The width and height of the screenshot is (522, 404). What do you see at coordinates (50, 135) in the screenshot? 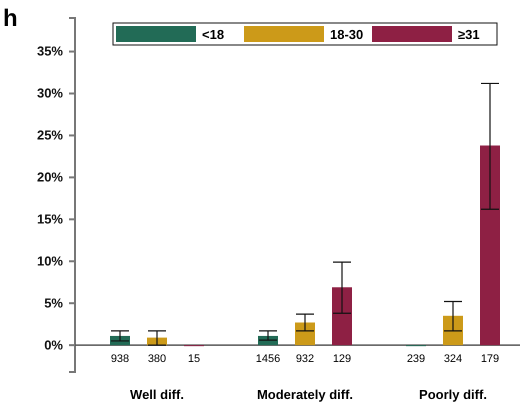
I see `y-tick-label: 25%` at bounding box center [50, 135].